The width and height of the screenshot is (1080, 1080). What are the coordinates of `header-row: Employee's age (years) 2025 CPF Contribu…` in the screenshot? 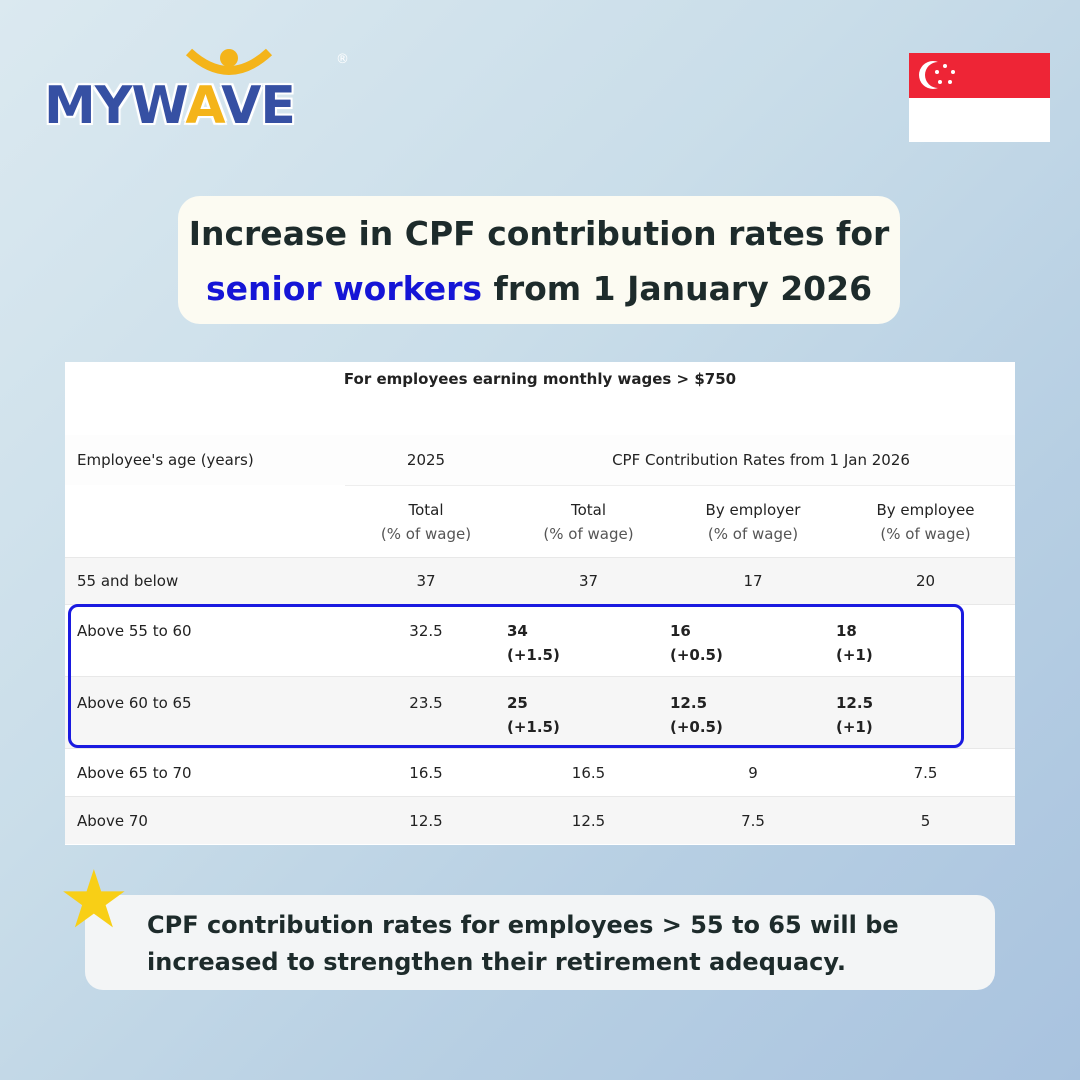 It's located at (540, 460).